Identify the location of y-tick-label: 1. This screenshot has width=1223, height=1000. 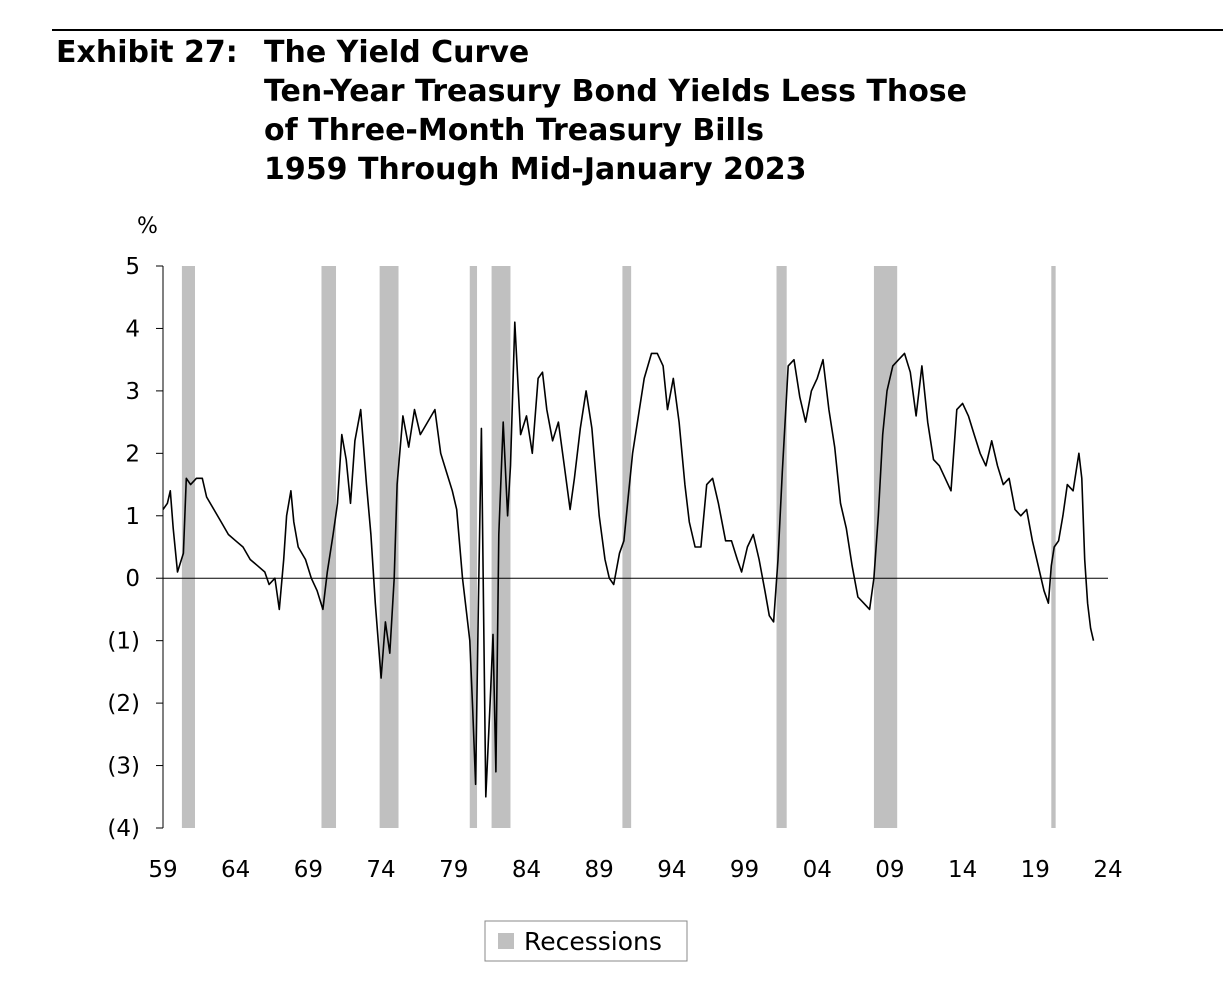
(132, 517).